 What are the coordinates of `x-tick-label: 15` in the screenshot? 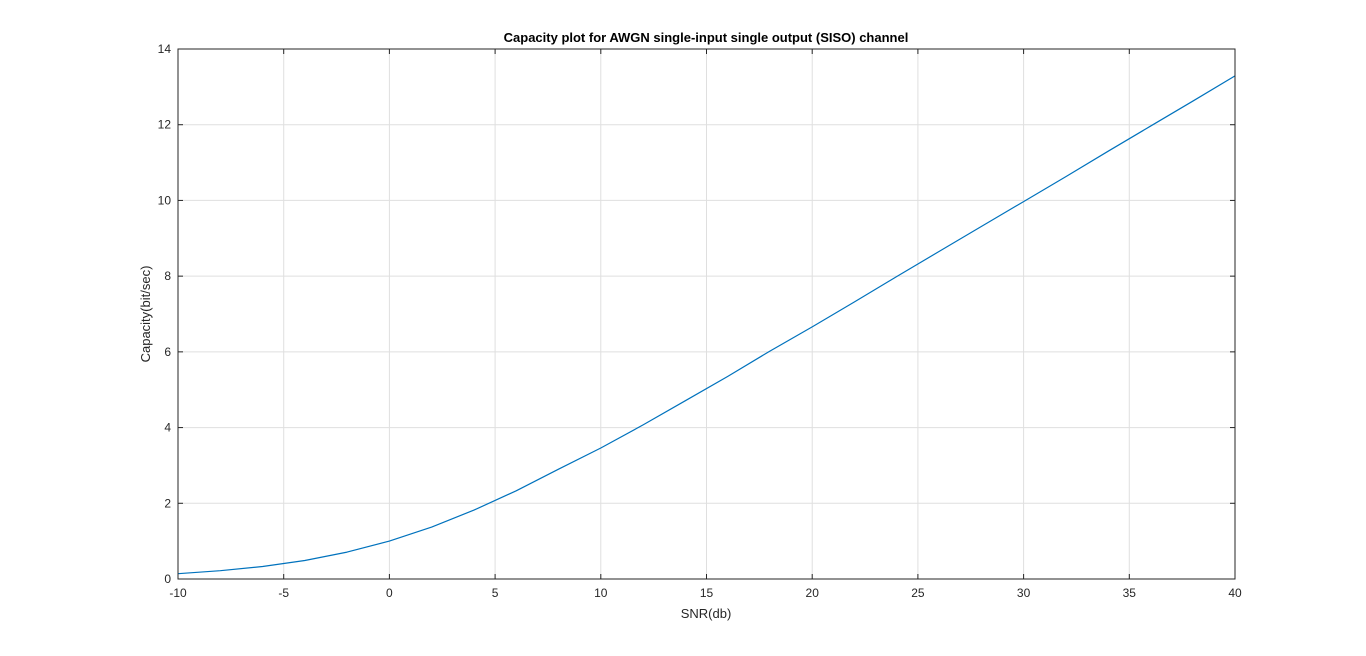 It's located at (707, 593).